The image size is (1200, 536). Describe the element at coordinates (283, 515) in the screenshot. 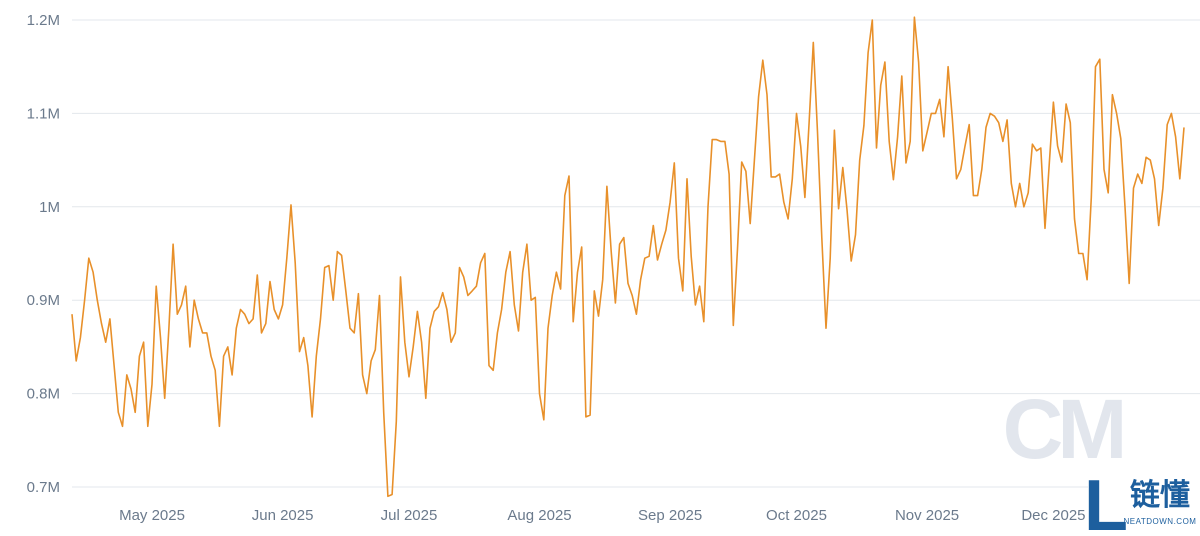

I see `x-tick-label: Jun 2025` at that location.